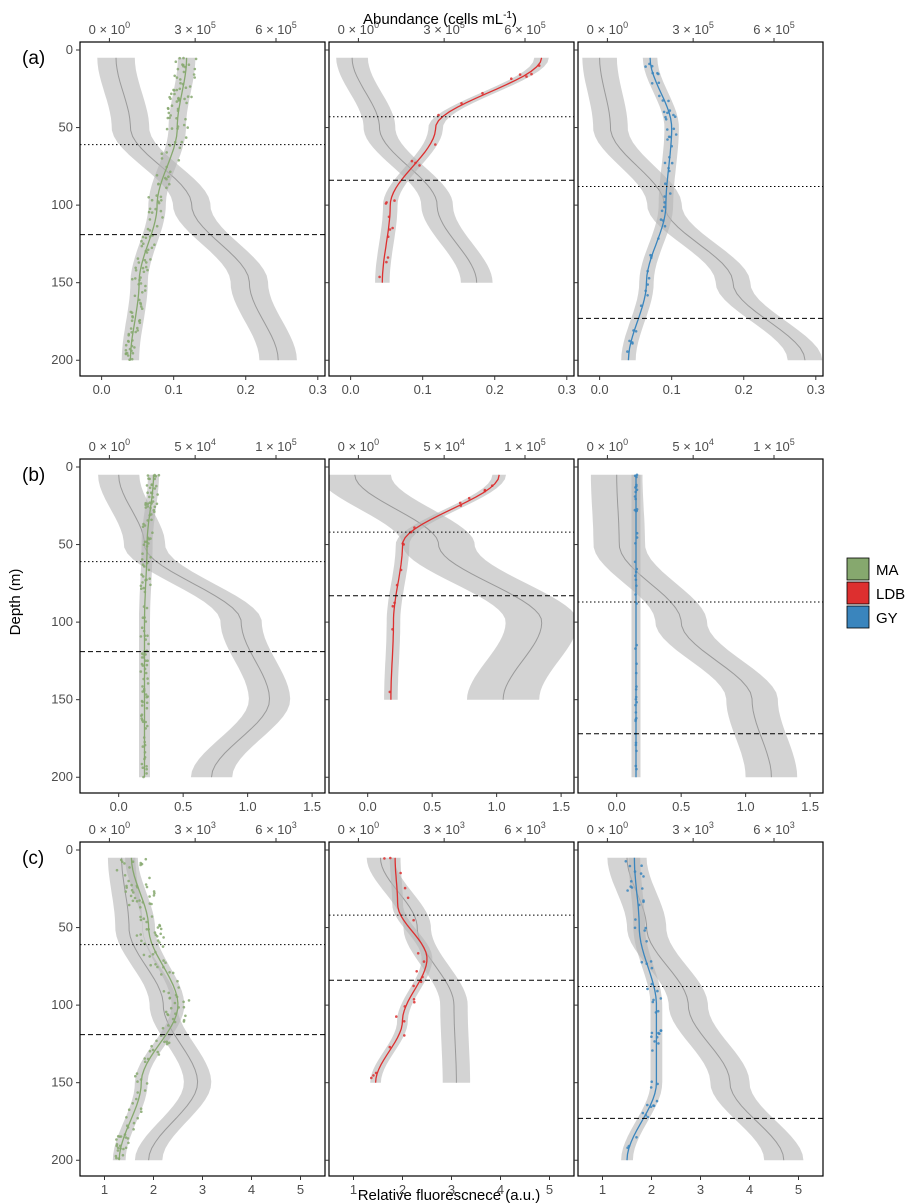 The image size is (917, 1204). I want to click on top-tick-label: 0 × 100, so click(110, 445).